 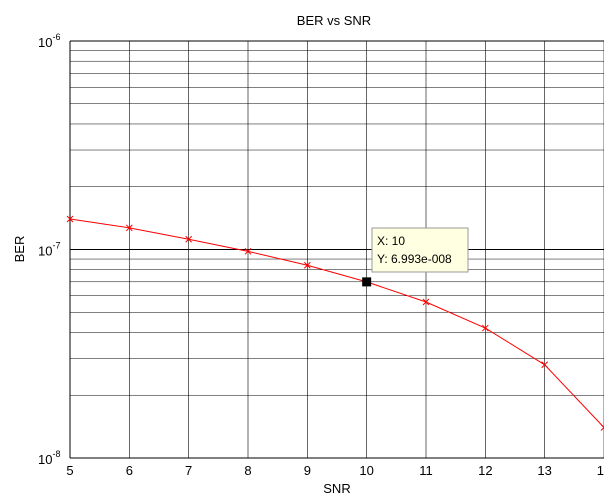 I want to click on x-tick-label: 13, so click(x=544, y=470).